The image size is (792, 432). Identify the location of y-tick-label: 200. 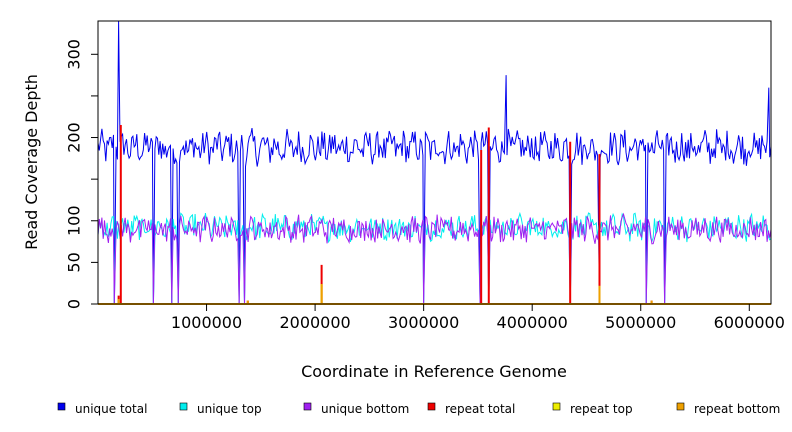
(74, 137).